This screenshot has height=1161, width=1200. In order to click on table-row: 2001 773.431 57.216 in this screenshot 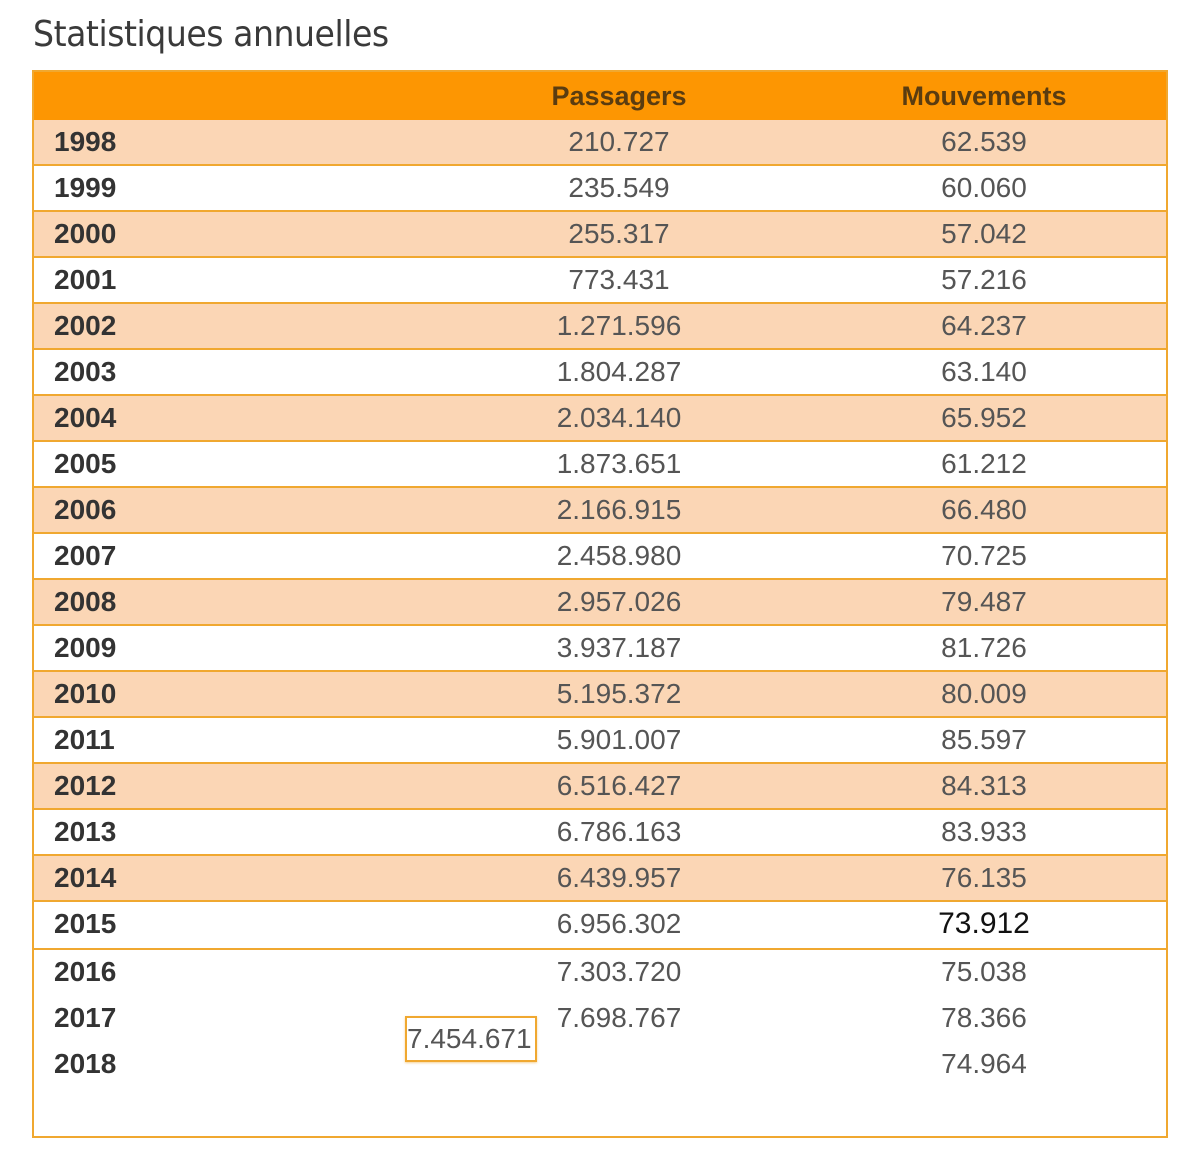, I will do `click(600, 281)`.